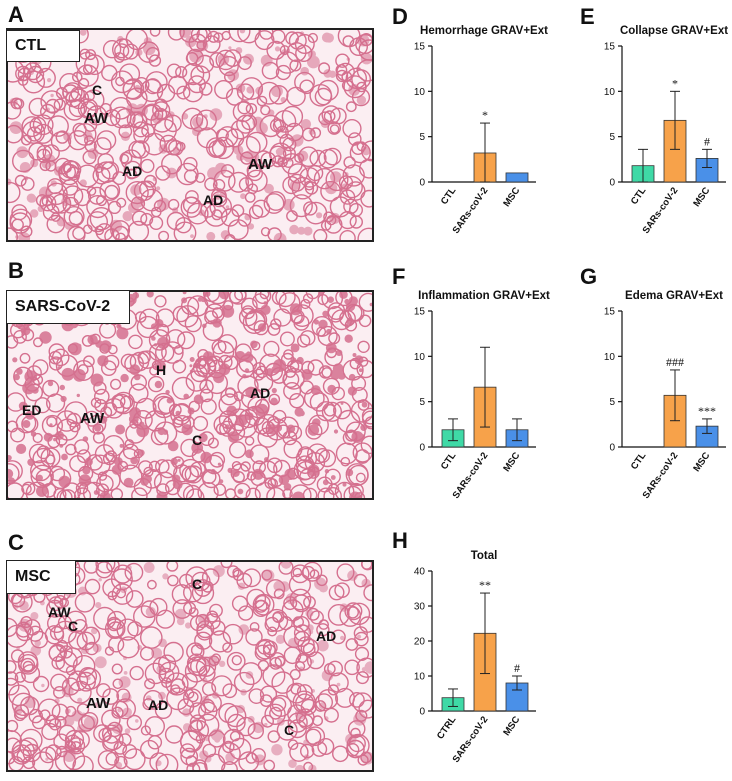 Image resolution: width=732 pixels, height=781 pixels. Describe the element at coordinates (674, 31) in the screenshot. I see `chart-title: Collapse GRAV+Ext` at that location.